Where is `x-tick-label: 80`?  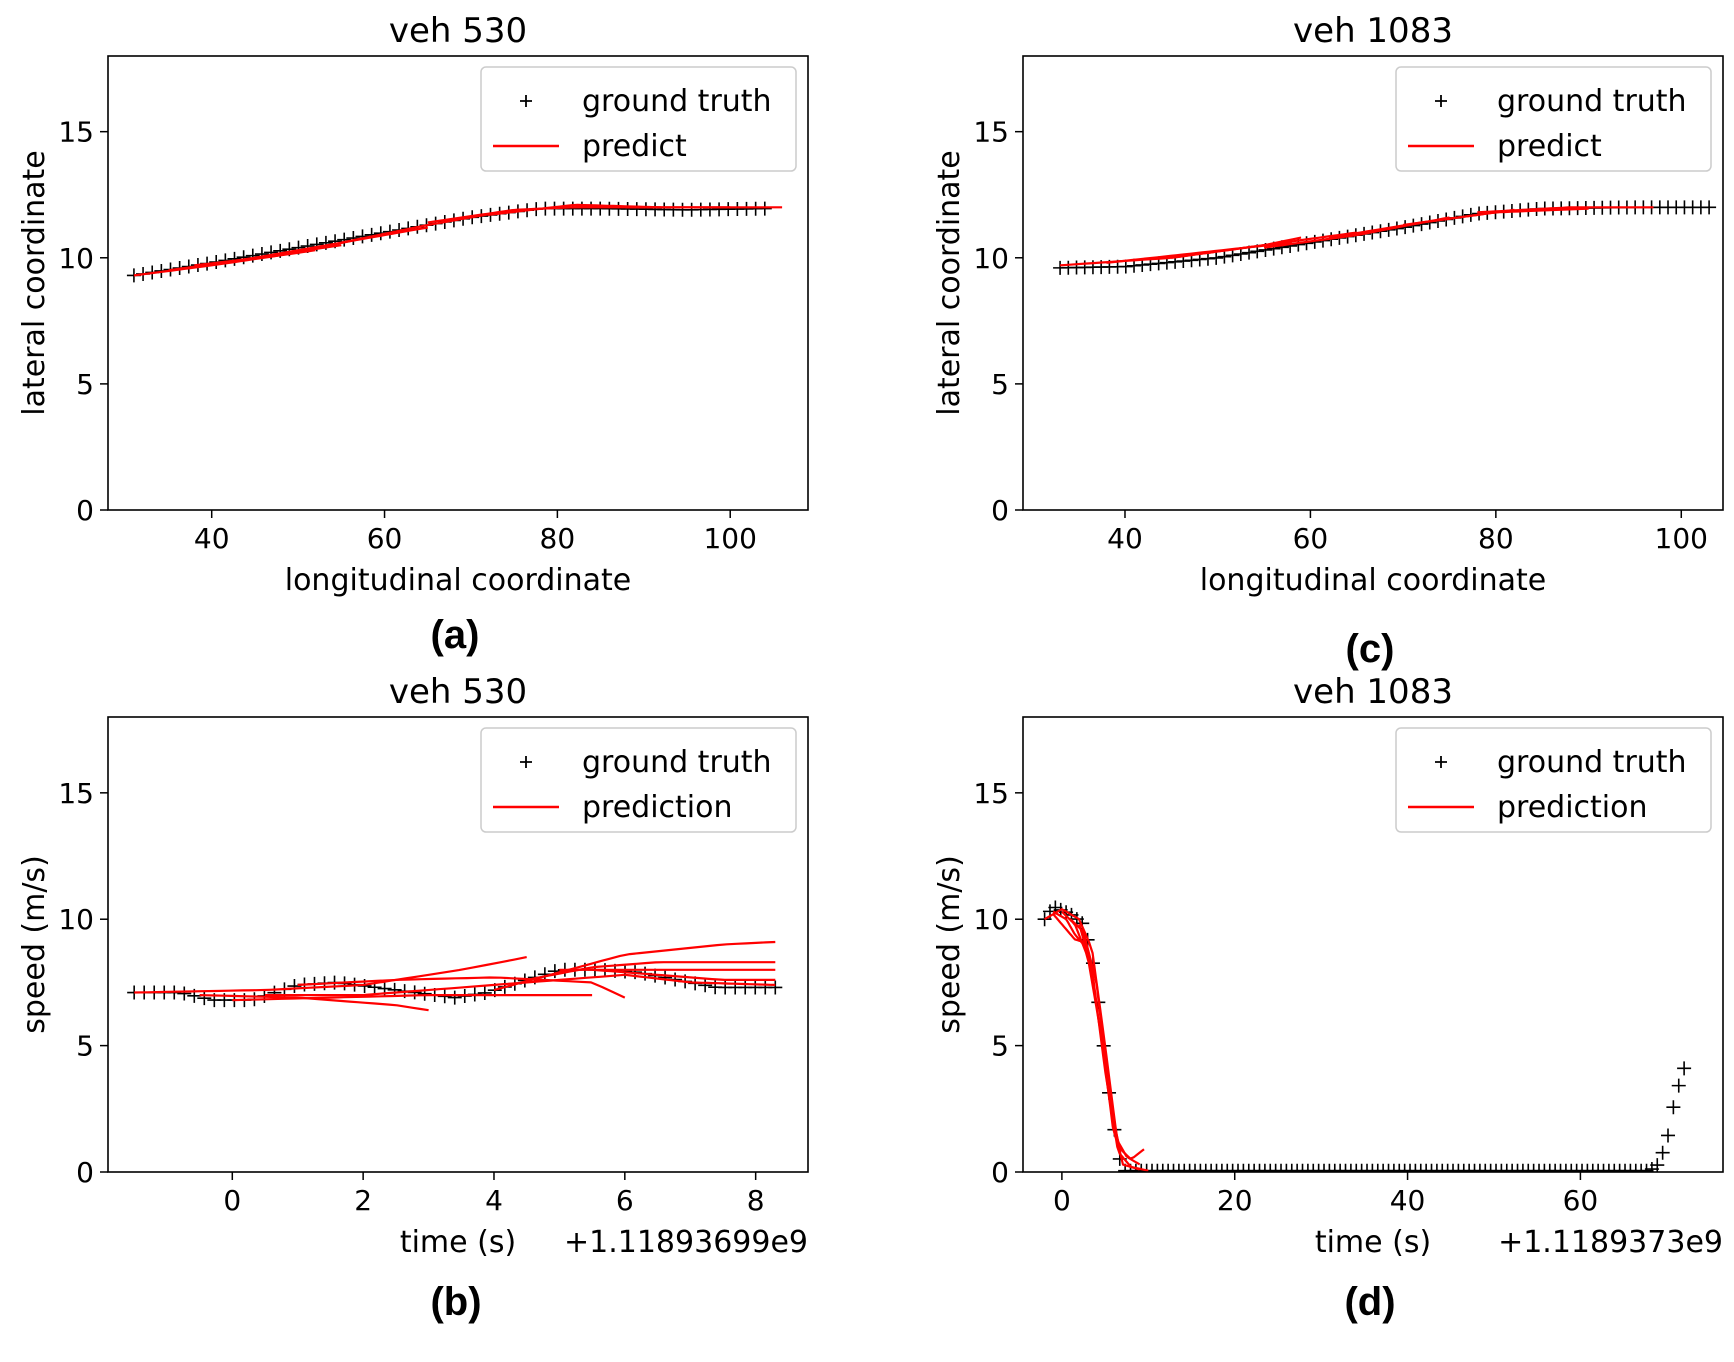
x-tick-label: 80 is located at coordinates (558, 538).